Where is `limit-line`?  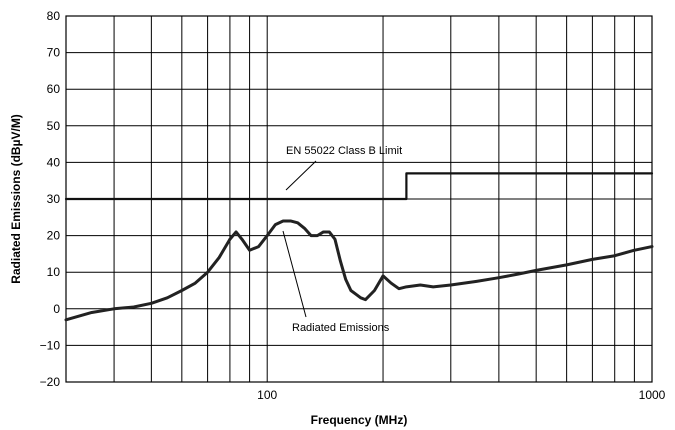
limit-line is located at coordinates (359, 186).